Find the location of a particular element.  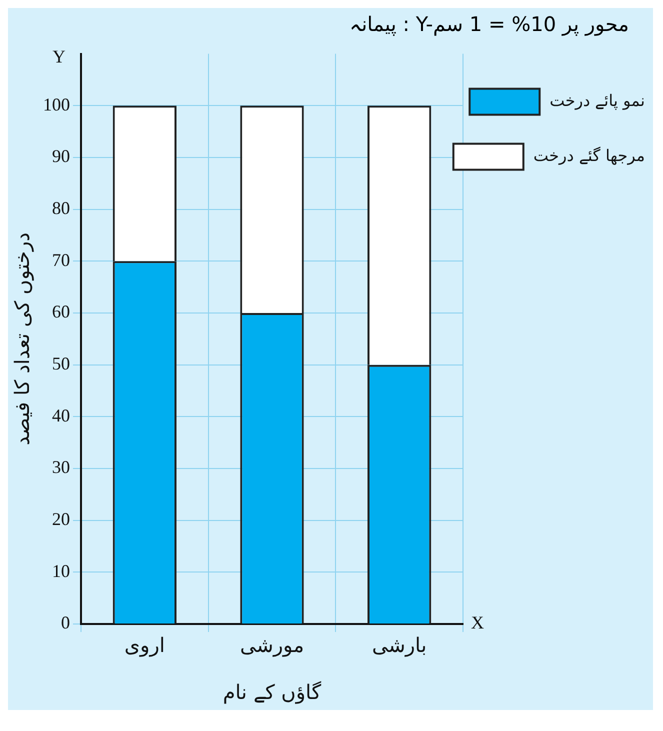

y-tick-label: 40 is located at coordinates (61, 415).